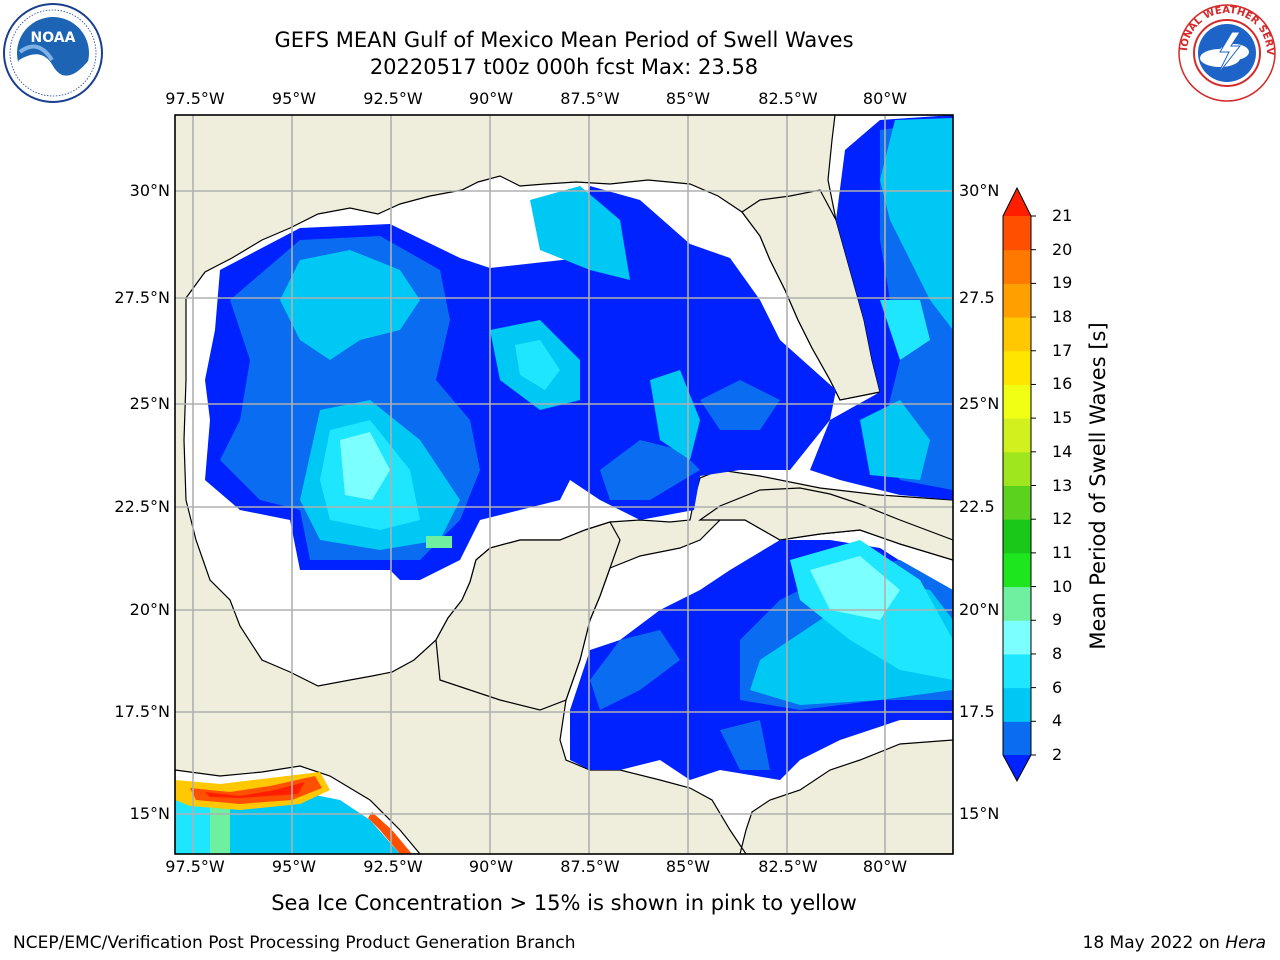 This screenshot has width=1280, height=960. Describe the element at coordinates (1062, 485) in the screenshot. I see `colorbar-tick-label: 13` at that location.